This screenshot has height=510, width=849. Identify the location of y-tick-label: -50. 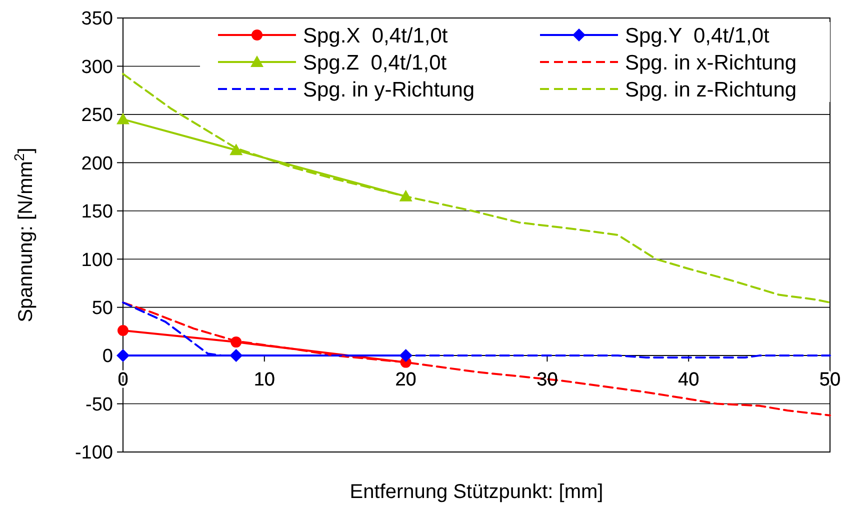
(99, 405).